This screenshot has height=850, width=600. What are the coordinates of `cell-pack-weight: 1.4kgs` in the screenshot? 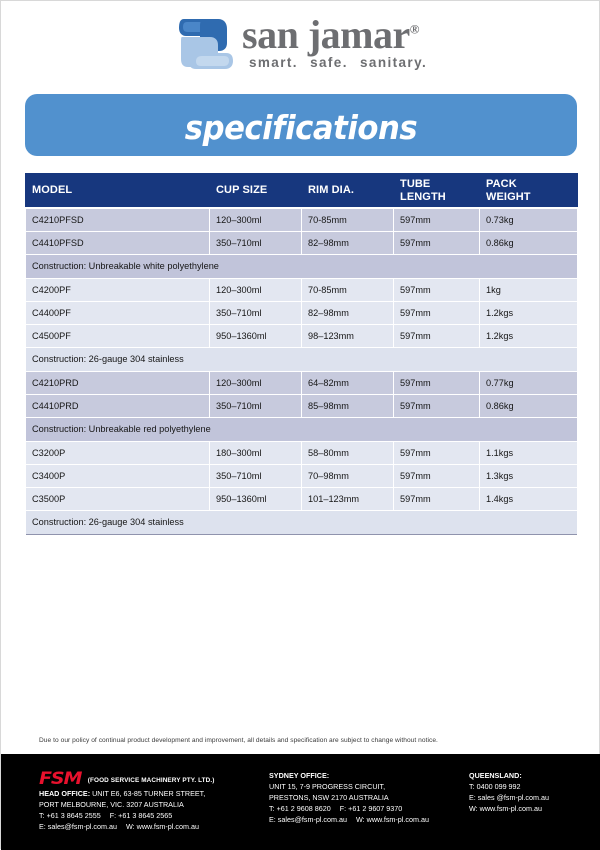 It's located at (528, 499).